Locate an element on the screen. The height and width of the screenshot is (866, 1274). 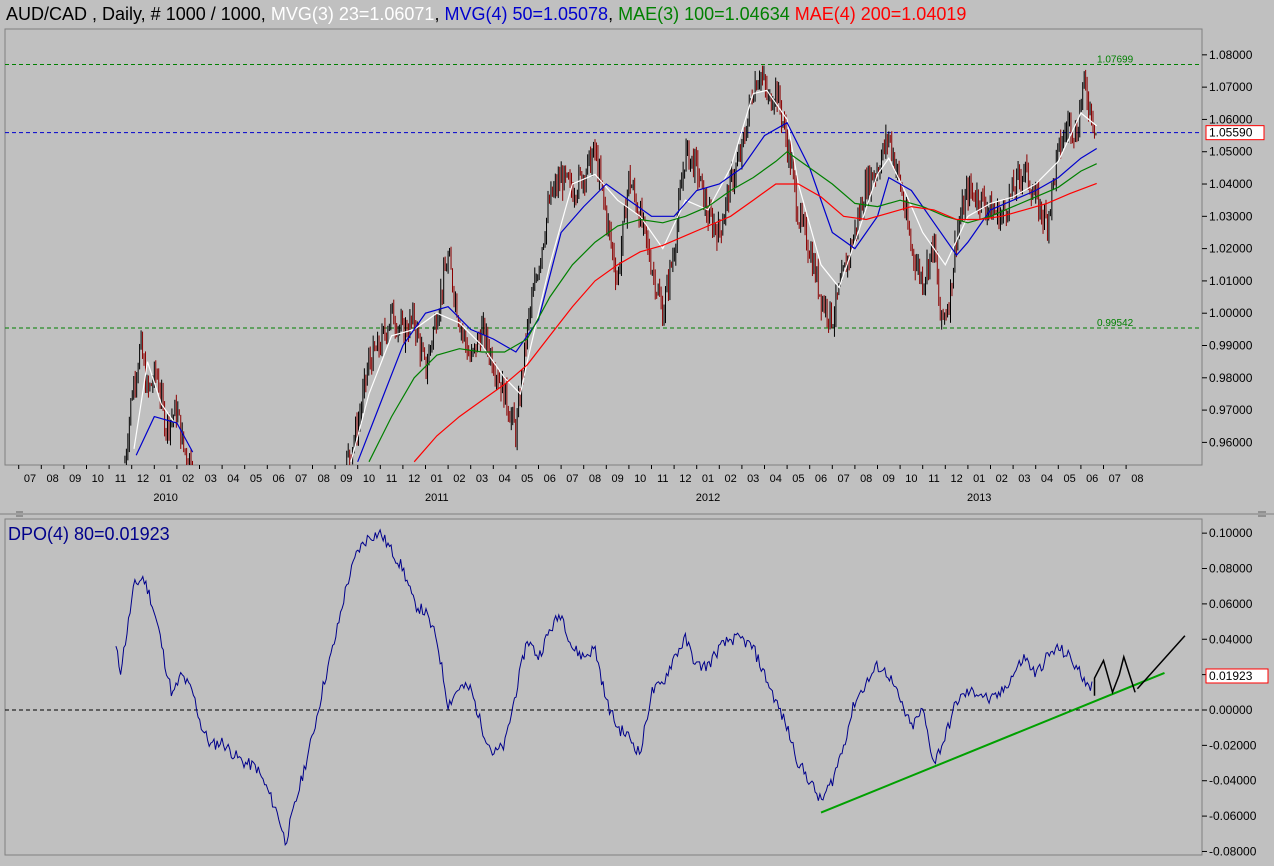
price-level-tags: 1.05590 is located at coordinates (1235, 133).